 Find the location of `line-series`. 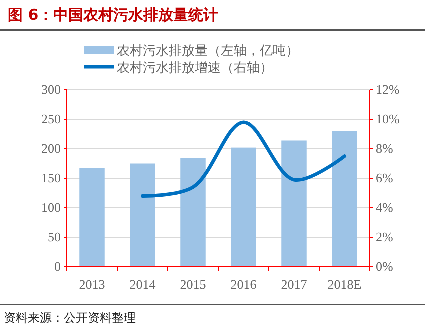

line-series is located at coordinates (243, 159).